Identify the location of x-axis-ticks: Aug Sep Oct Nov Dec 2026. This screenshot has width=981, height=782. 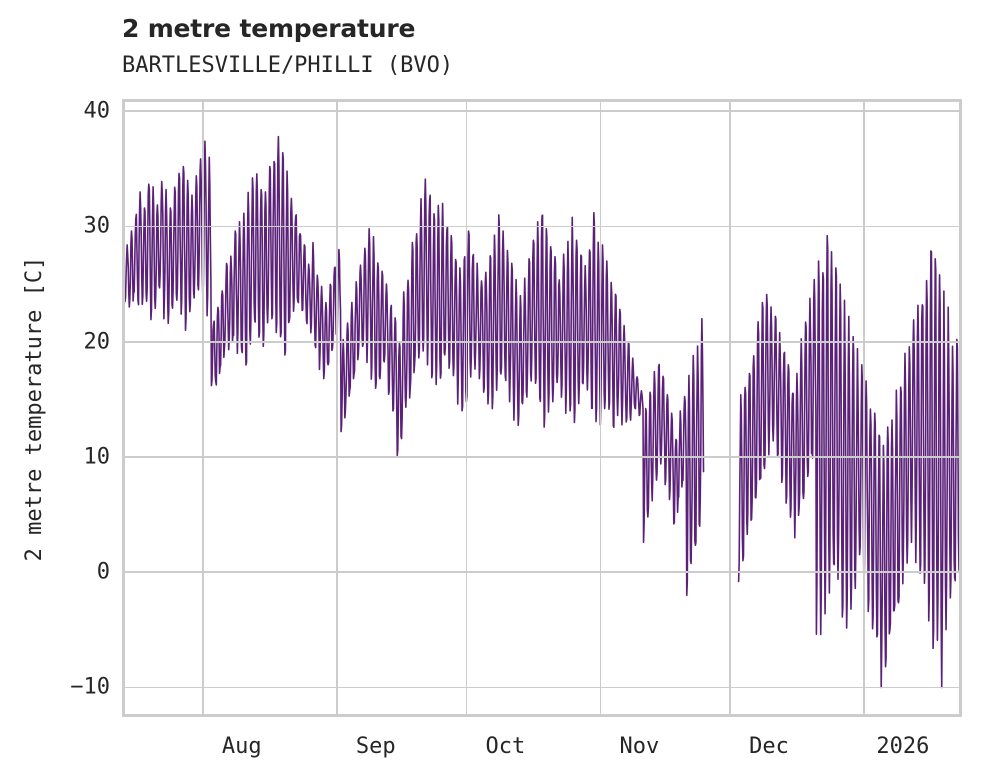
(542, 749).